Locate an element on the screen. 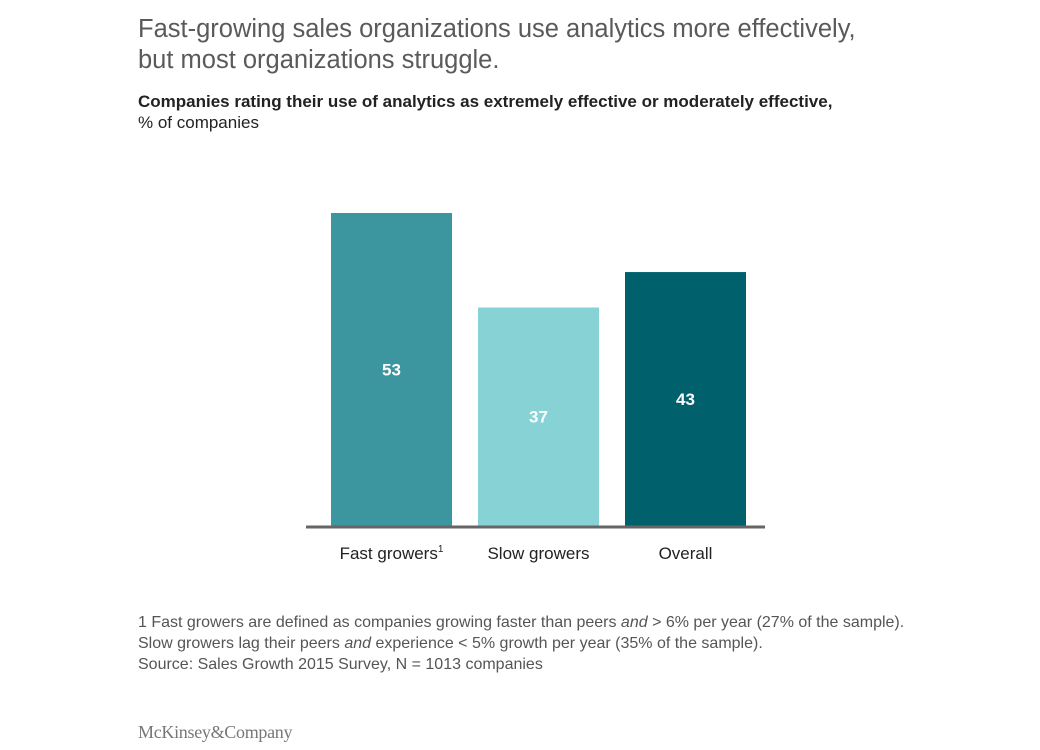 The width and height of the screenshot is (1040, 750). footnote-marker: 1 is located at coordinates (441, 549).